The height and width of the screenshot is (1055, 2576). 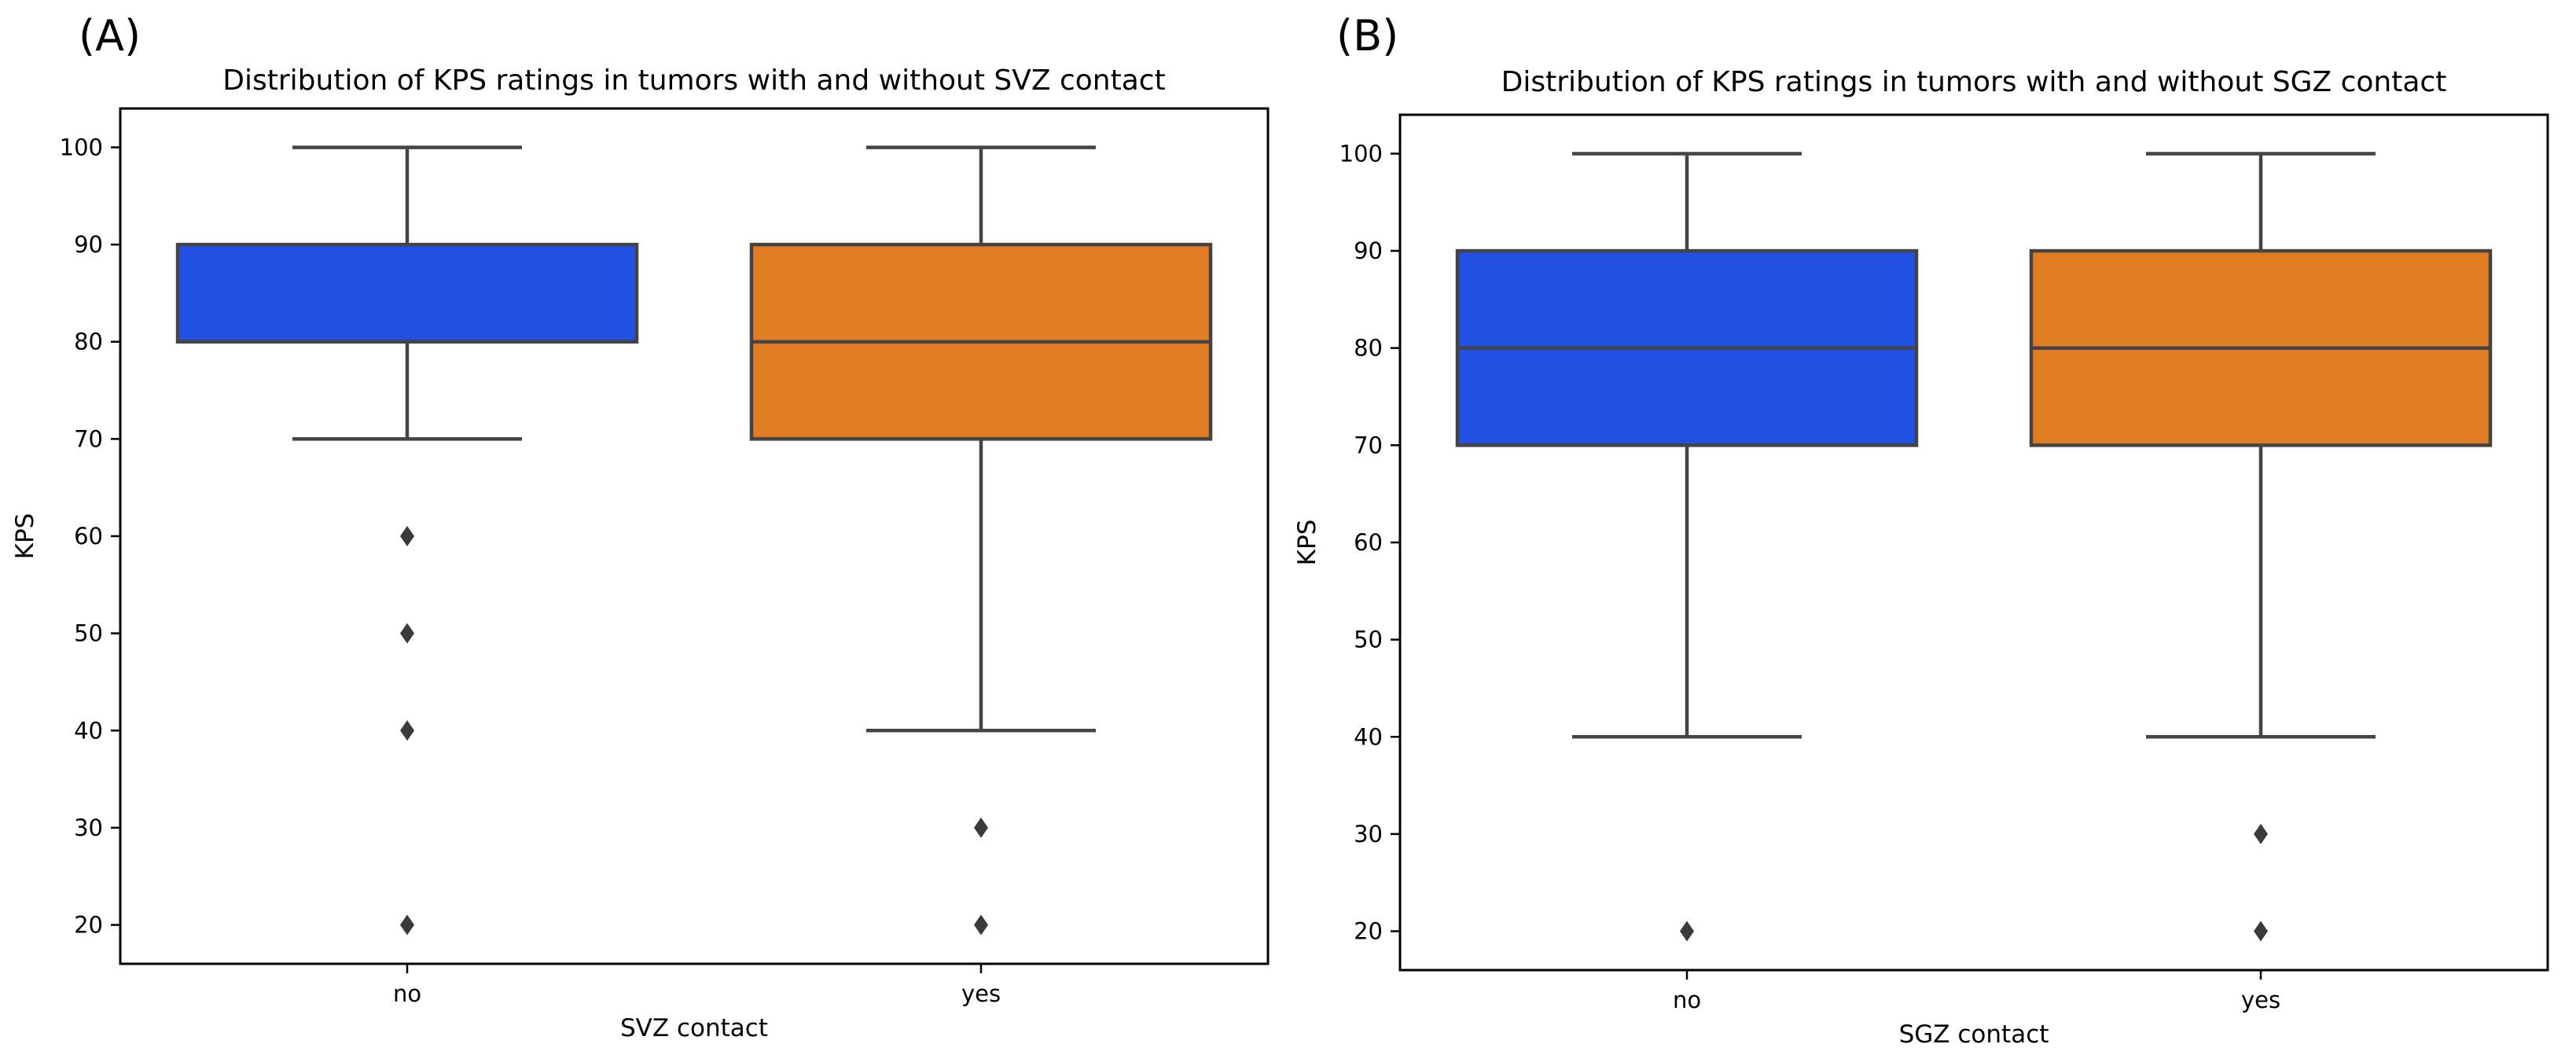 I want to click on panel-label: (A), so click(x=110, y=36).